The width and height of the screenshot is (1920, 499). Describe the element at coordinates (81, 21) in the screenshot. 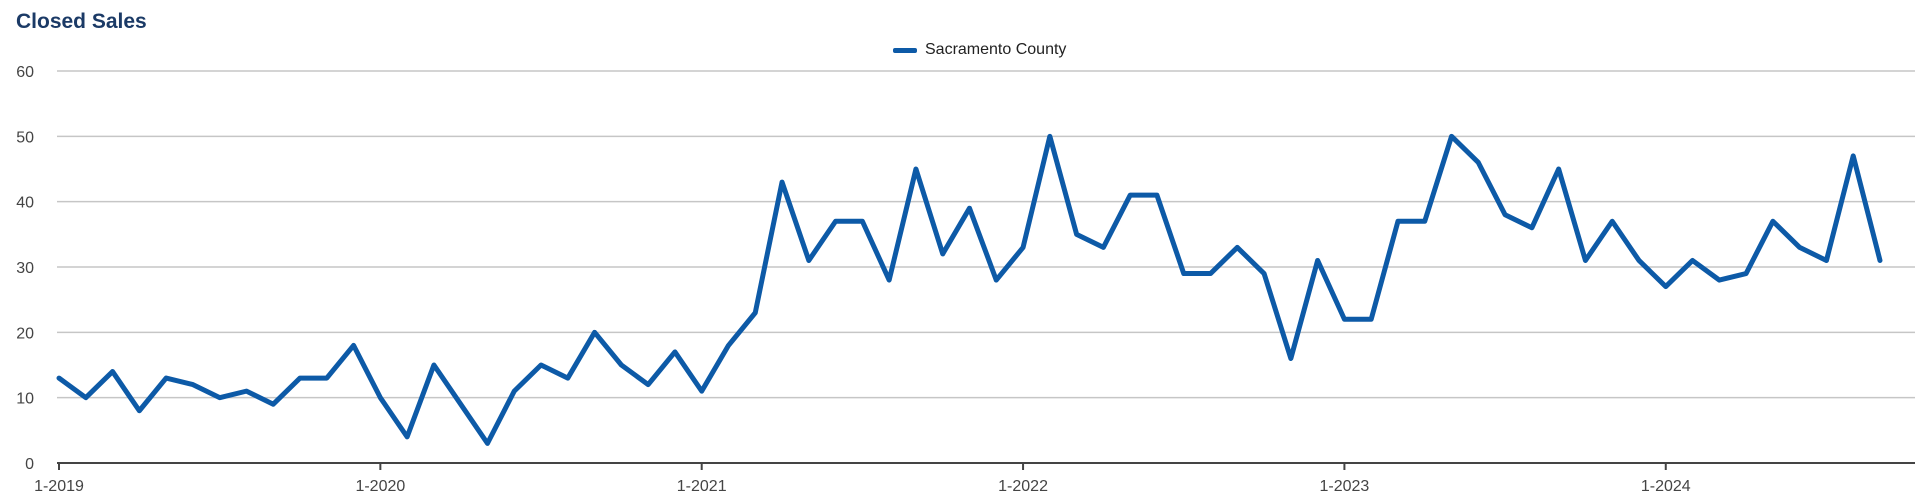

I see `chart-title: Closed Sales` at that location.